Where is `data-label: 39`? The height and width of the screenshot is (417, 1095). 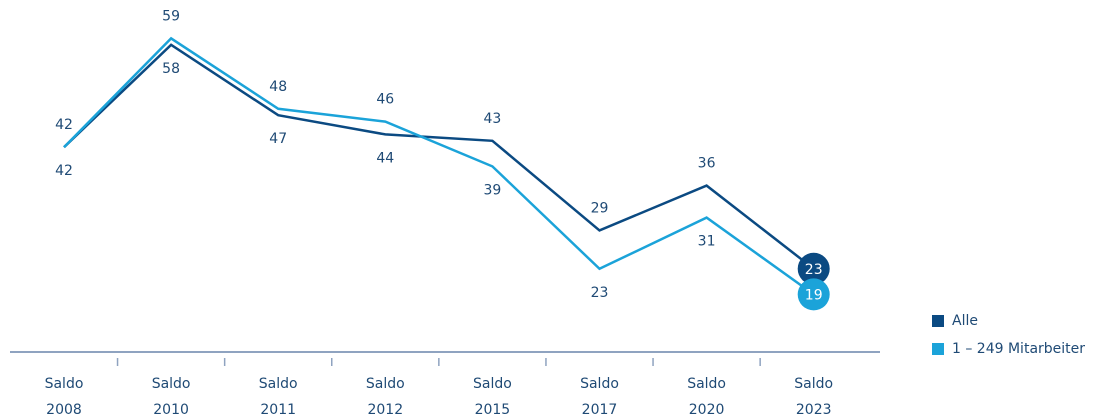 data-label: 39 is located at coordinates (492, 190).